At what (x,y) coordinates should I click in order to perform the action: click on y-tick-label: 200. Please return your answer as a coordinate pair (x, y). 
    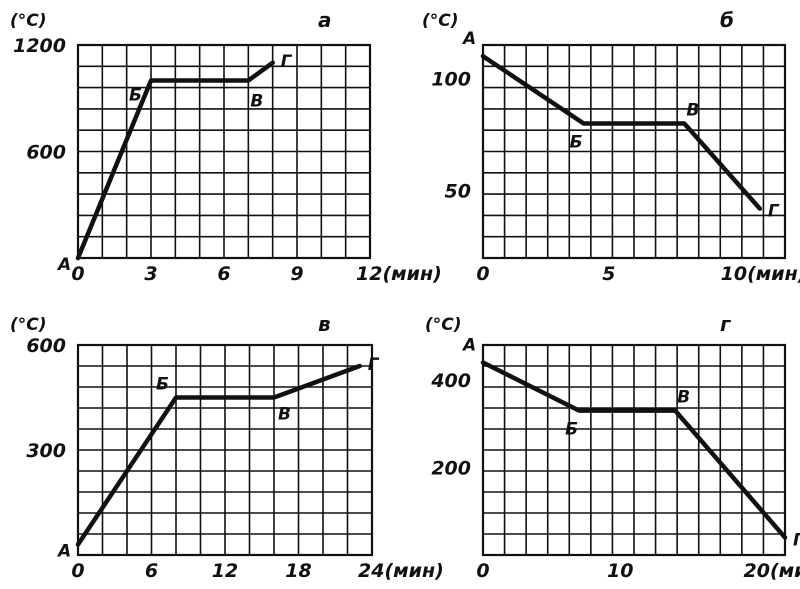
    Looking at the image, I should click on (451, 469).